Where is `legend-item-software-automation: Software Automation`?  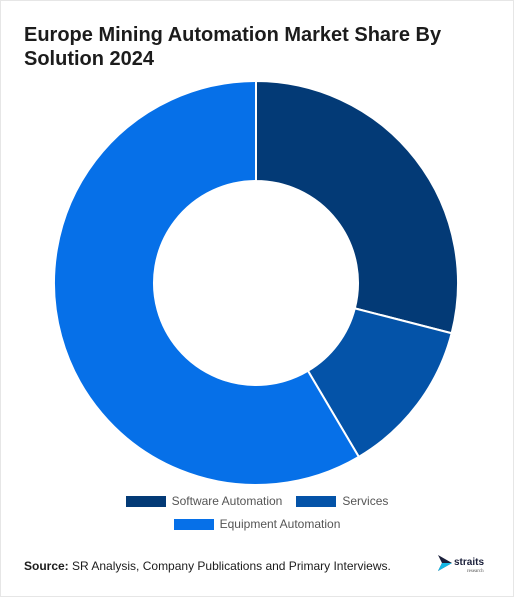 legend-item-software-automation: Software Automation is located at coordinates (204, 501).